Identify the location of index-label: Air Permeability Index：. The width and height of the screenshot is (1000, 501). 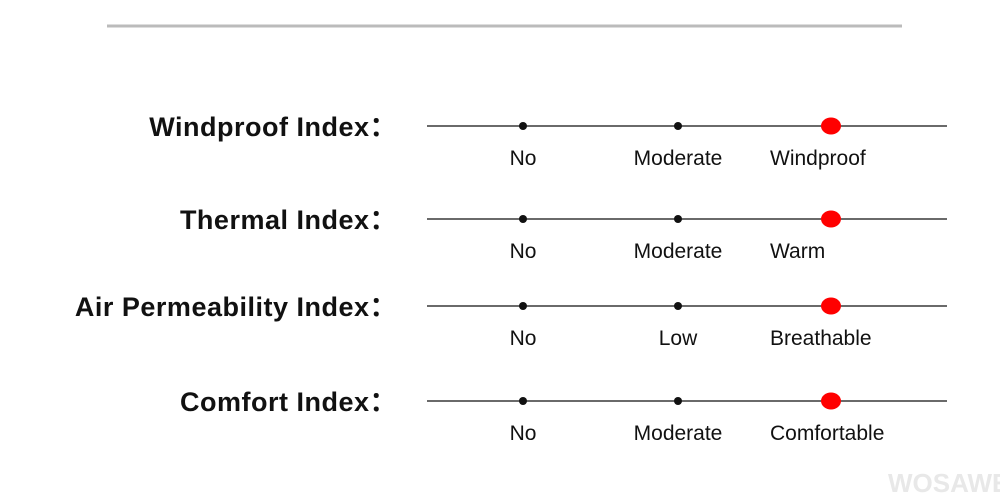
(236, 307).